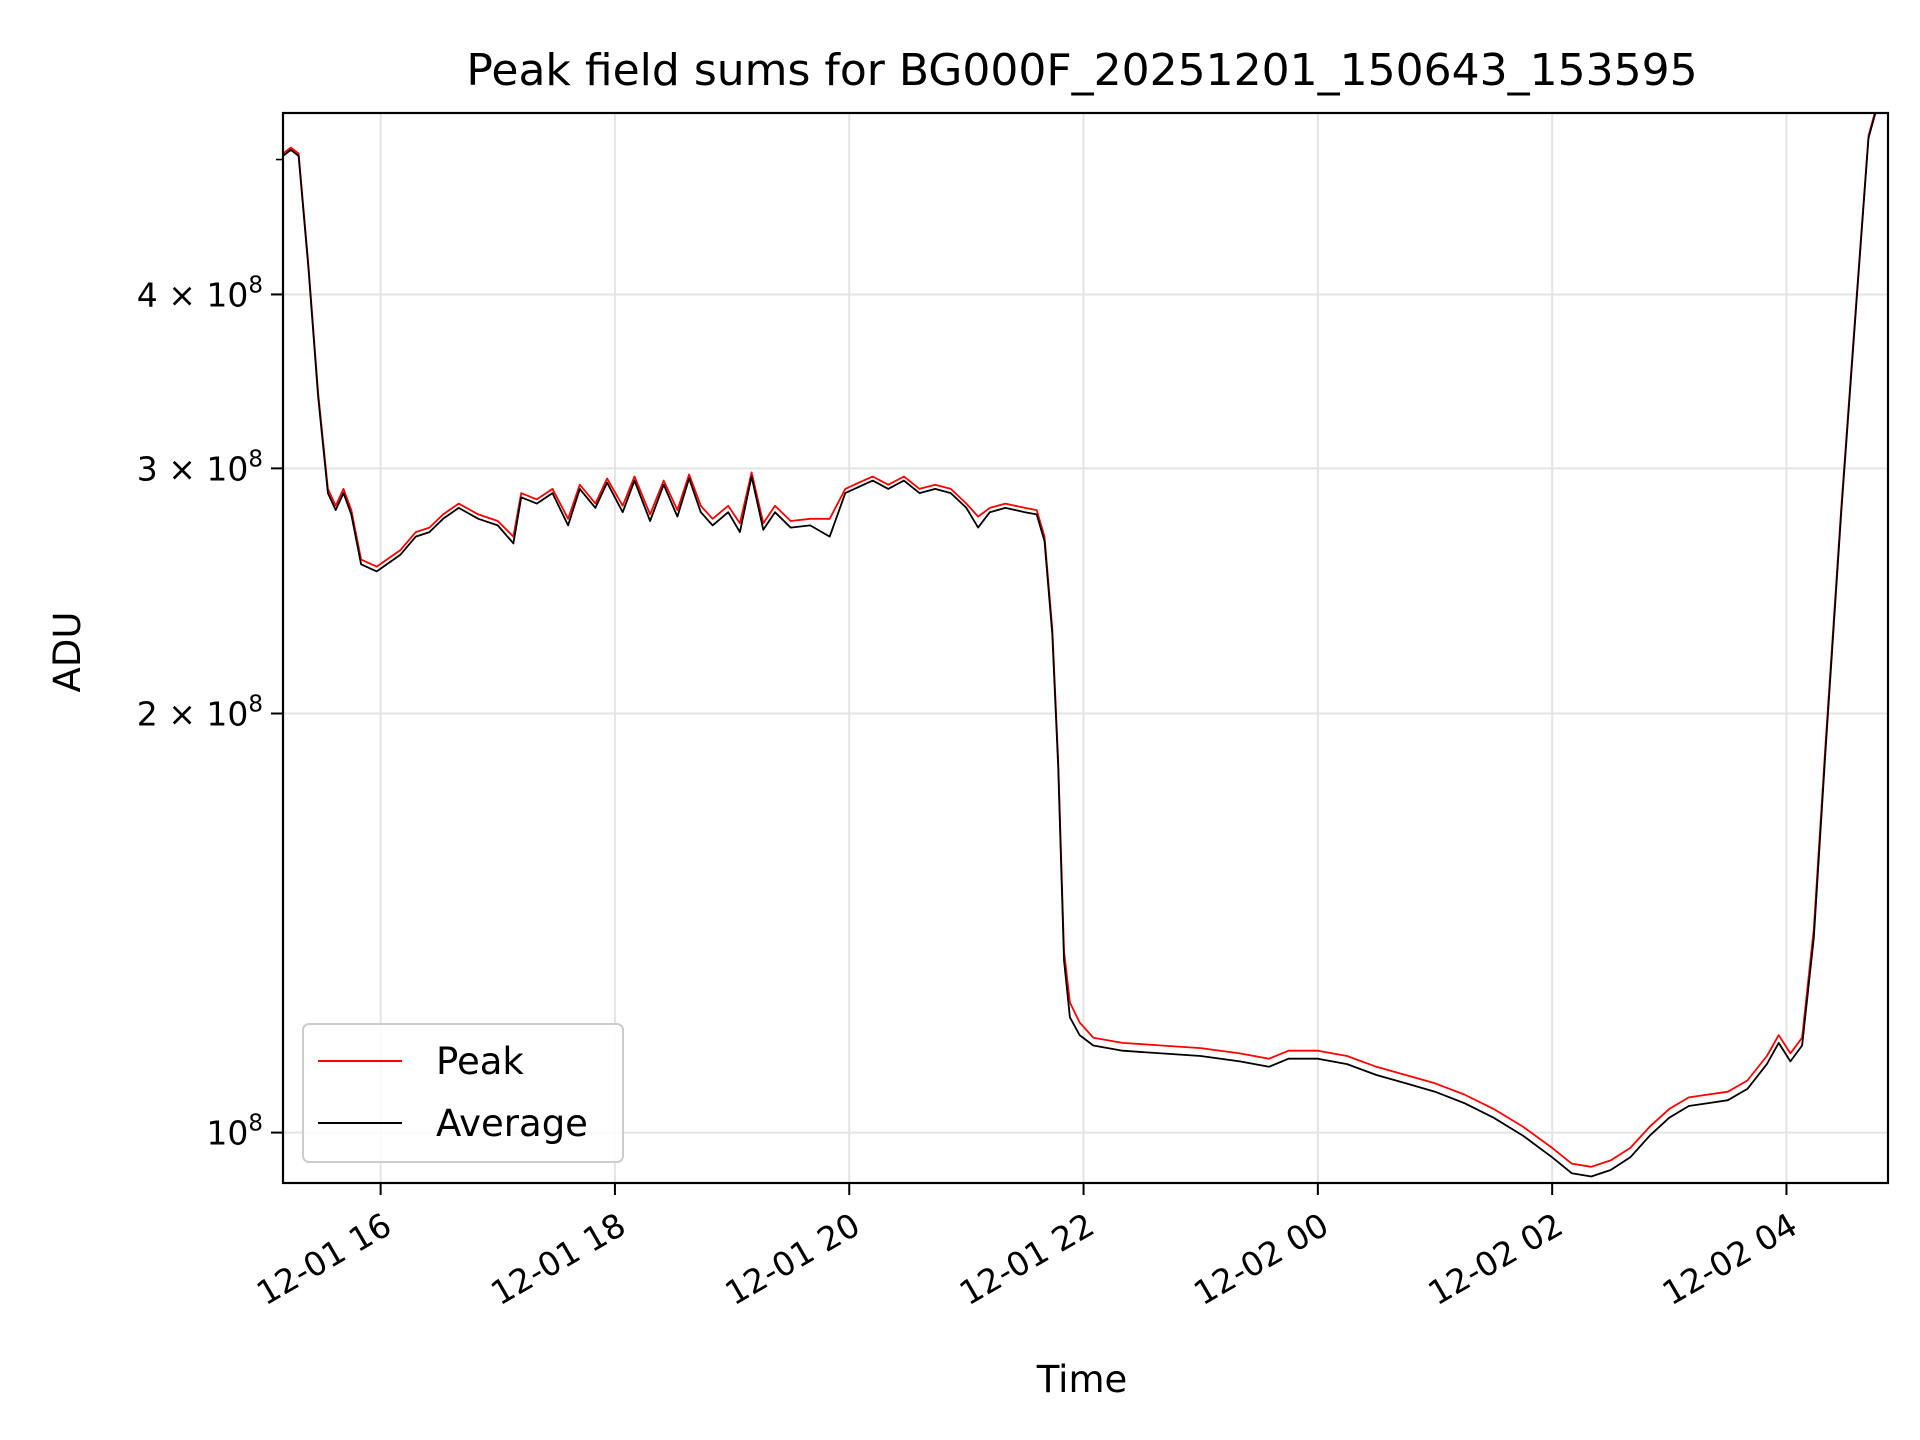 This screenshot has width=1920, height=1440. What do you see at coordinates (234, 1132) in the screenshot?
I see `y-tick-label: 108` at bounding box center [234, 1132].